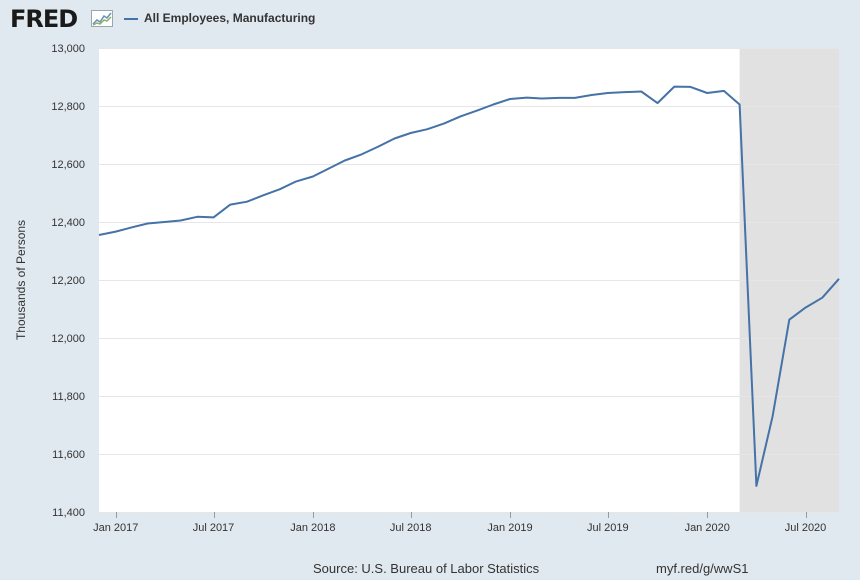 The image size is (860, 580). Describe the element at coordinates (68, 49) in the screenshot. I see `y-tick-label: 13,000` at that location.